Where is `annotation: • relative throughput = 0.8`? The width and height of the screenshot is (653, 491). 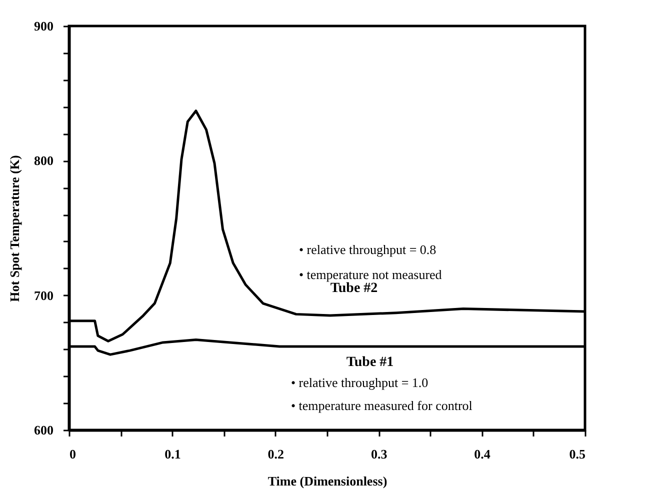
annotation: • relative throughput = 0.8 is located at coordinates (367, 249).